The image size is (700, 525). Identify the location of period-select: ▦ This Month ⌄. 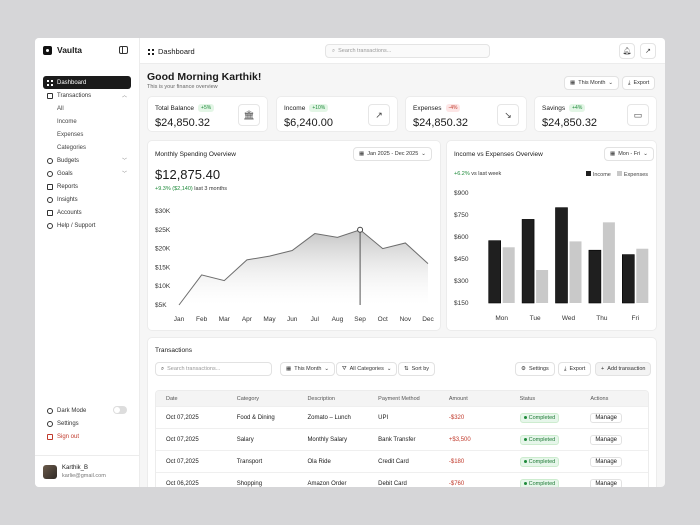
(592, 83).